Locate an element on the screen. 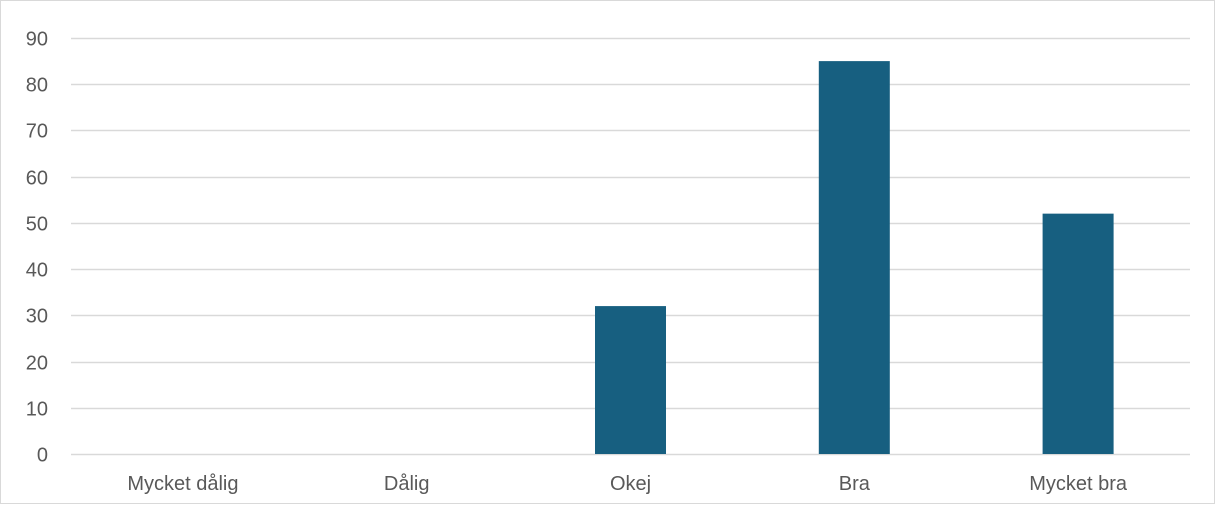 The height and width of the screenshot is (505, 1215). x-tick-label: Mycket bra is located at coordinates (1078, 484).